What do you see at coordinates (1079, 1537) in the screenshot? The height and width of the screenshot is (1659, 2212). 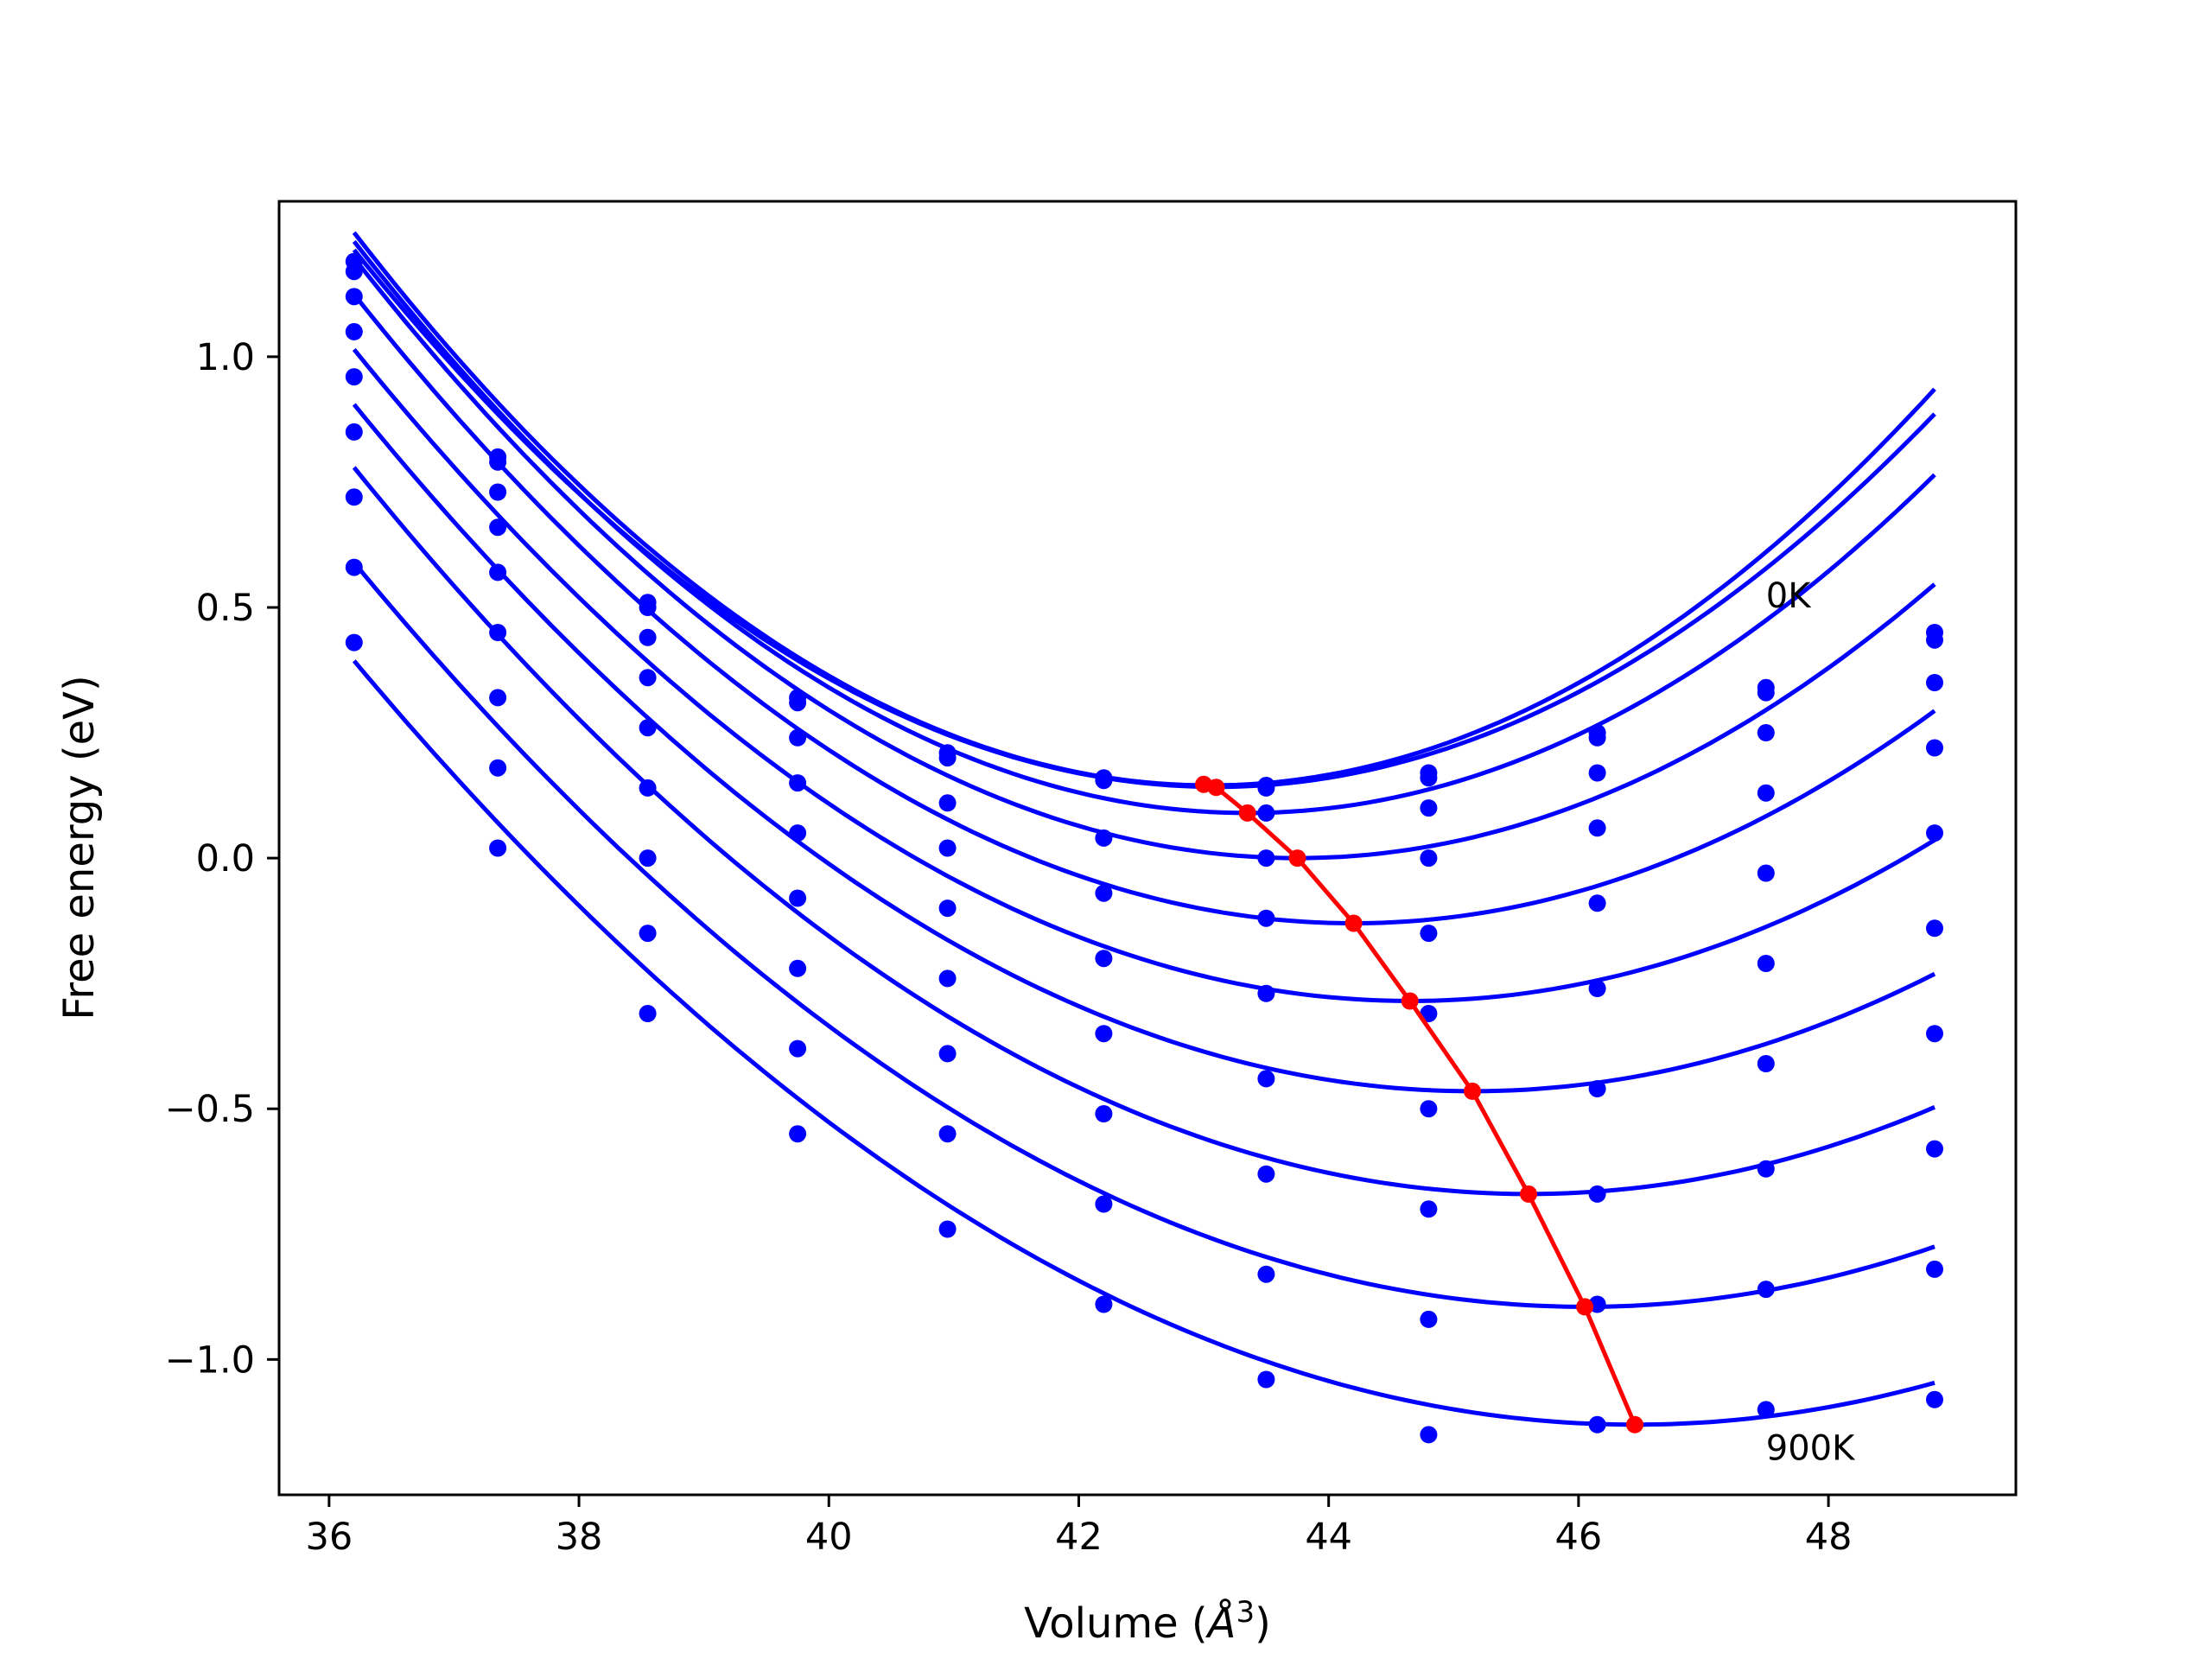 I see `x-tick-label: 42` at bounding box center [1079, 1537].